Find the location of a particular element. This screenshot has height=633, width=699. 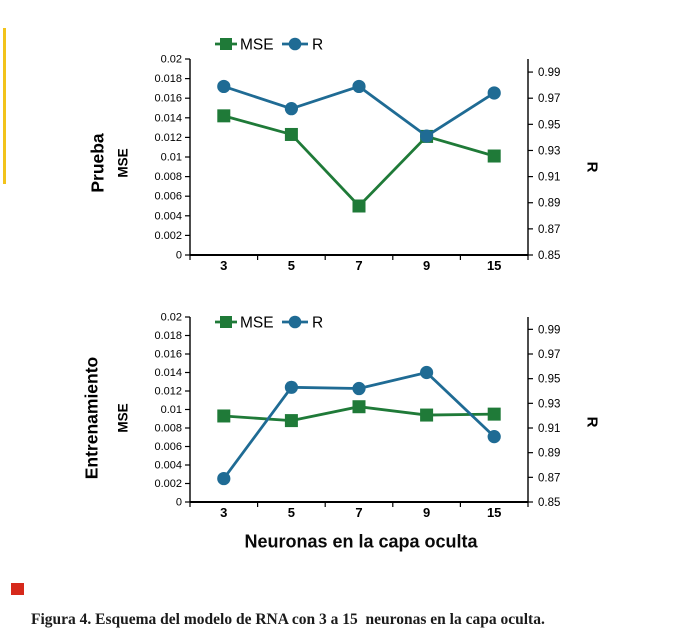

panel-label-prueba: Prueba is located at coordinates (97, 163).